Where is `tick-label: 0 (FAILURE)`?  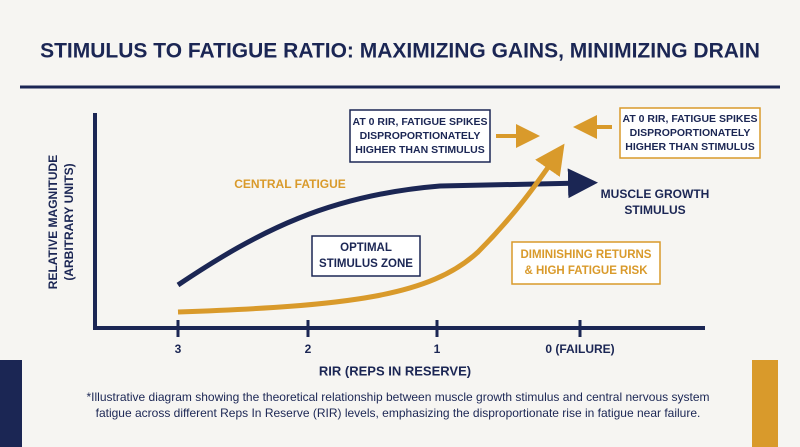 tick-label: 0 (FAILURE) is located at coordinates (579, 349).